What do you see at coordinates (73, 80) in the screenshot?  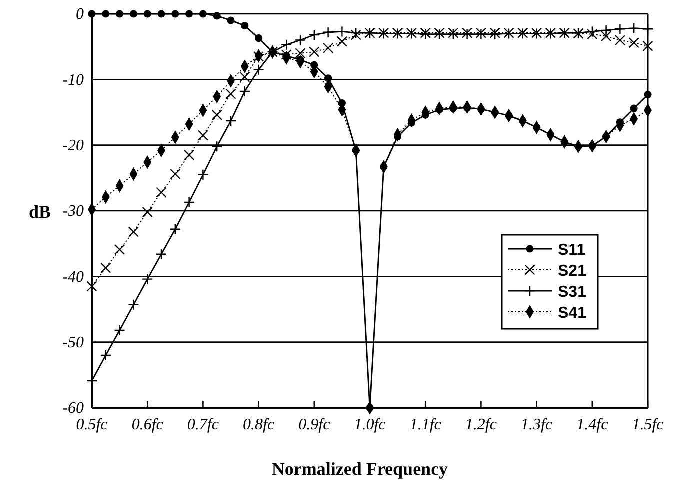 I see `y-tick-label: -10` at bounding box center [73, 80].